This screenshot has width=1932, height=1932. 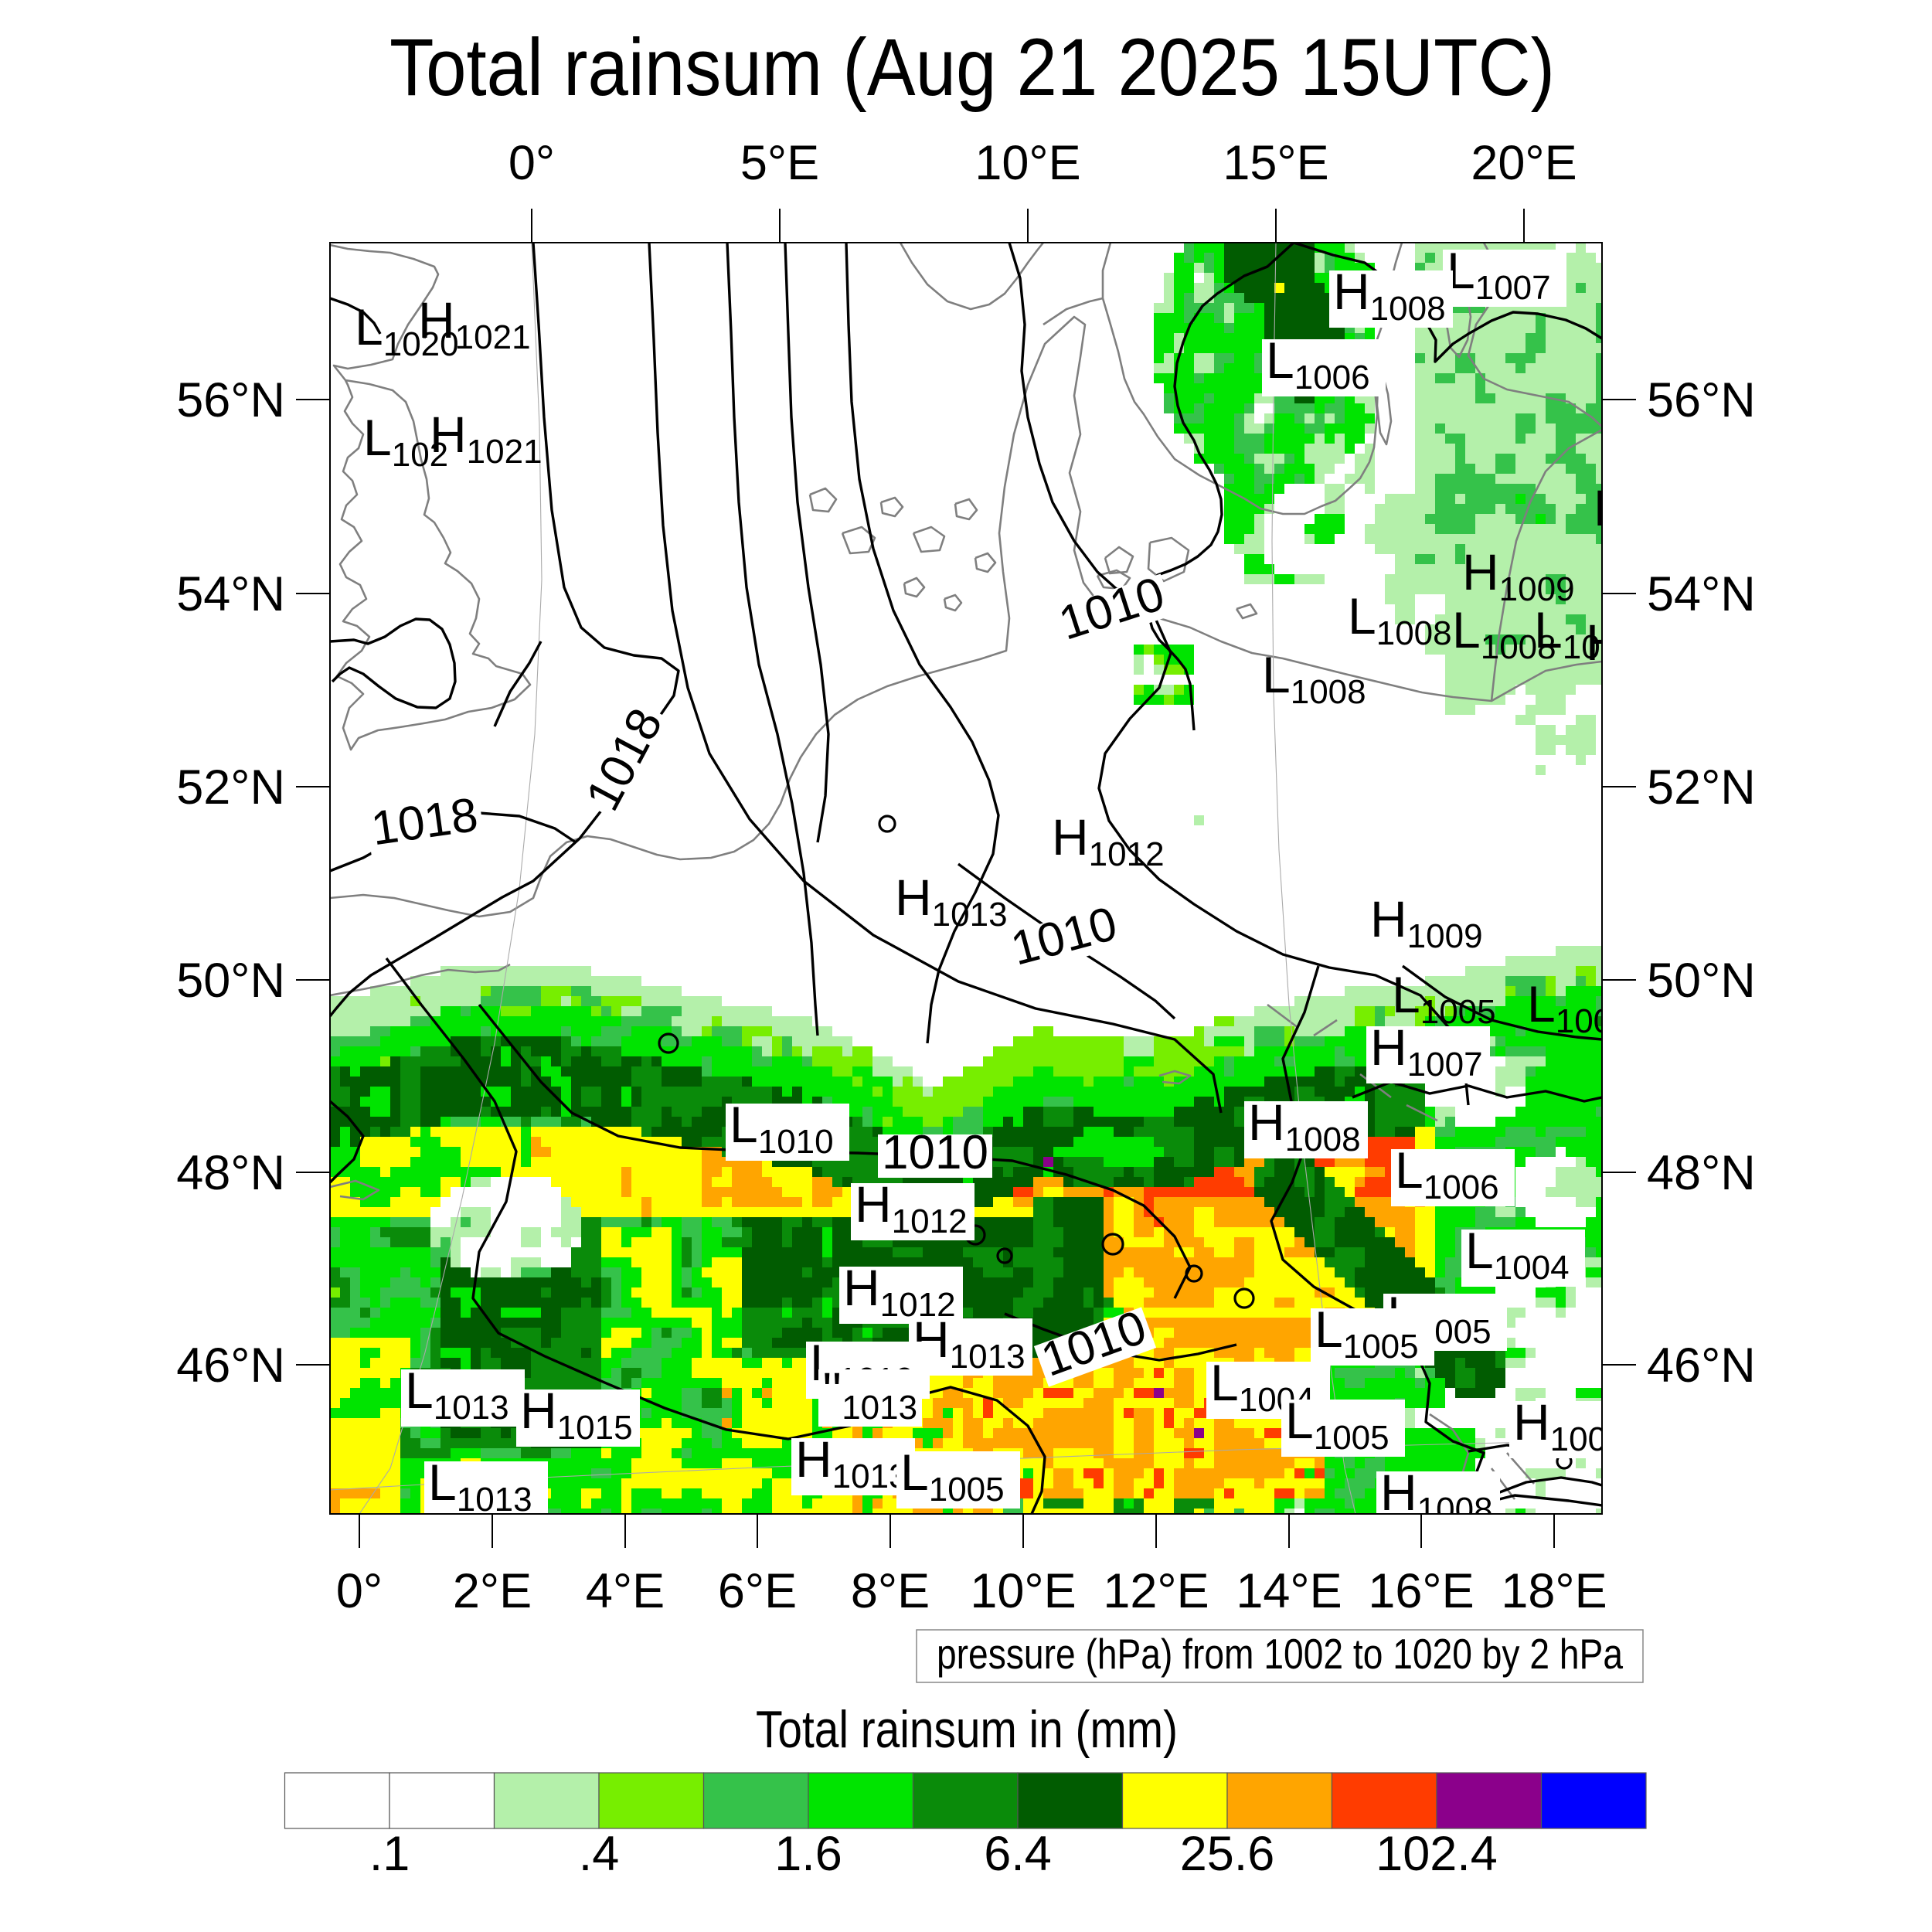 I want to click on svg-text: 16°E, so click(x=1421, y=1591).